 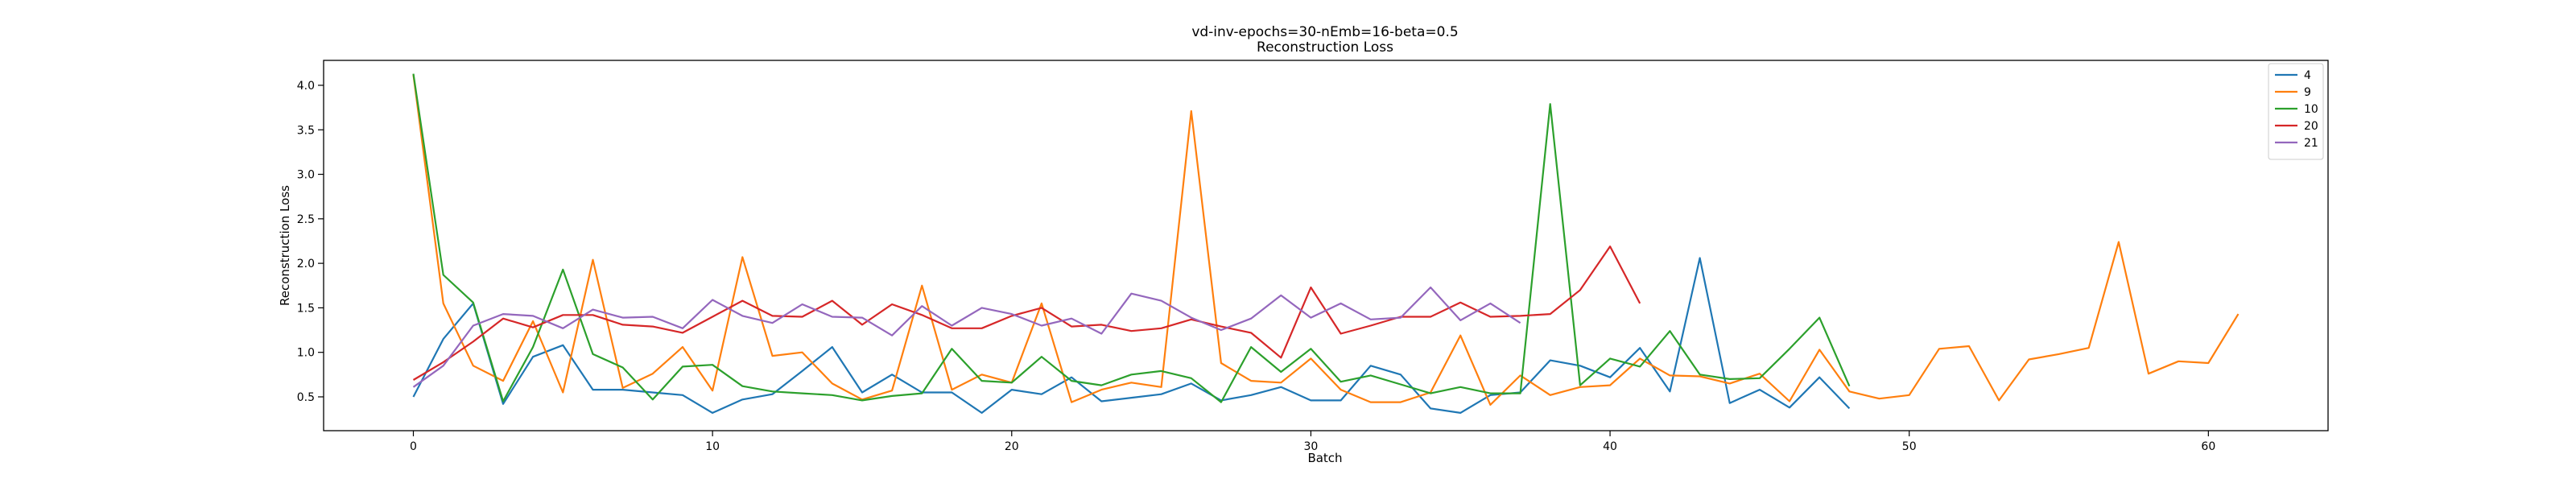 What do you see at coordinates (1311, 446) in the screenshot?
I see `x-tick-label: 30` at bounding box center [1311, 446].